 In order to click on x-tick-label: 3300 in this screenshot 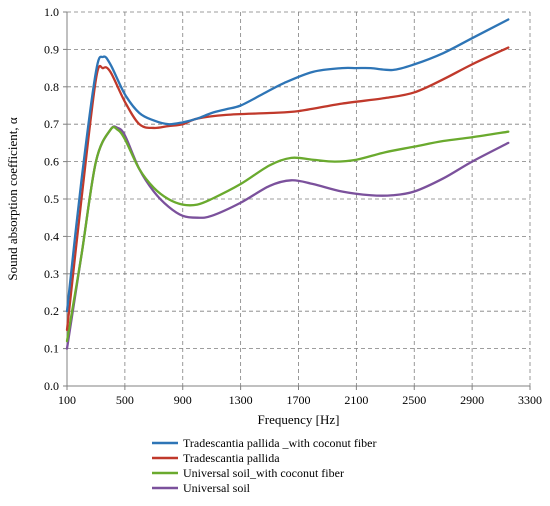, I will do `click(530, 400)`.